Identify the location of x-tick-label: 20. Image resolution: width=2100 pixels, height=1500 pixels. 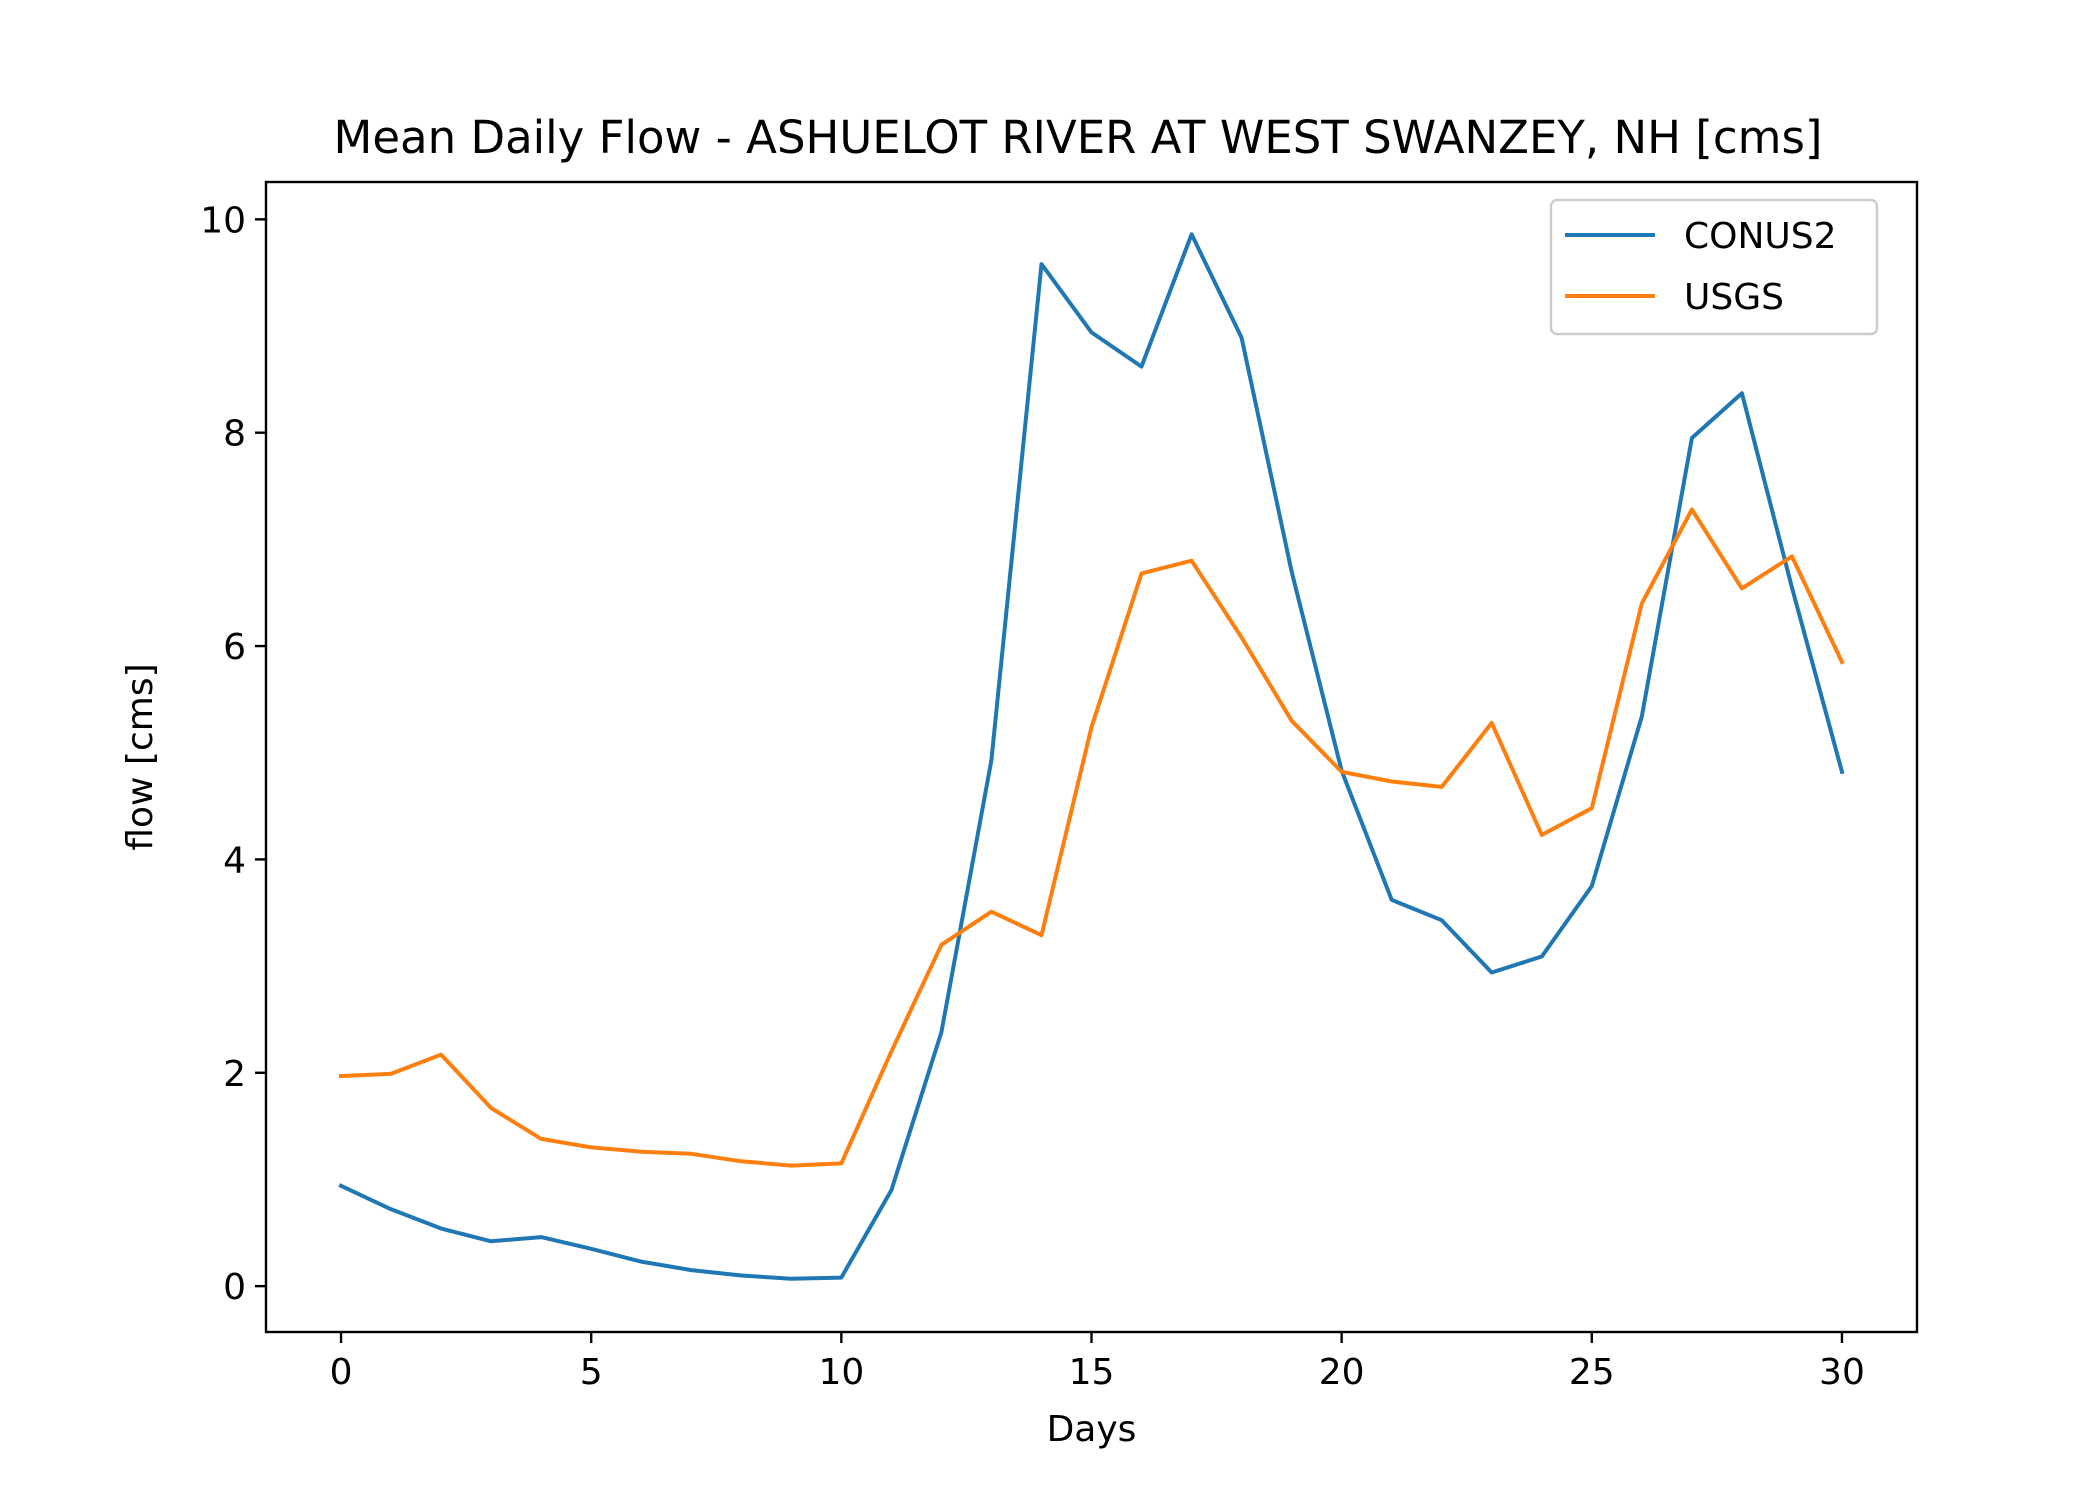
(1342, 1372).